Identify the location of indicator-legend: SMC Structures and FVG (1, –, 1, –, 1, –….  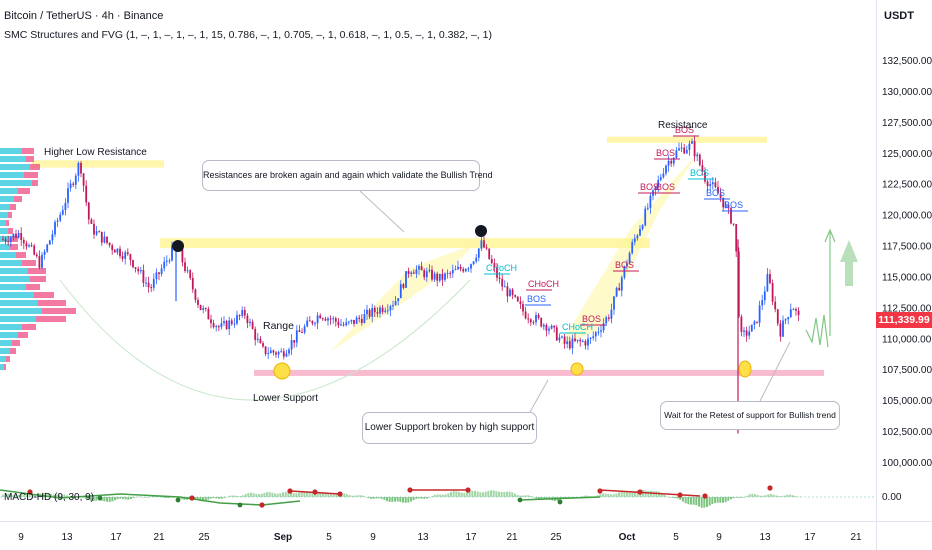
(248, 35).